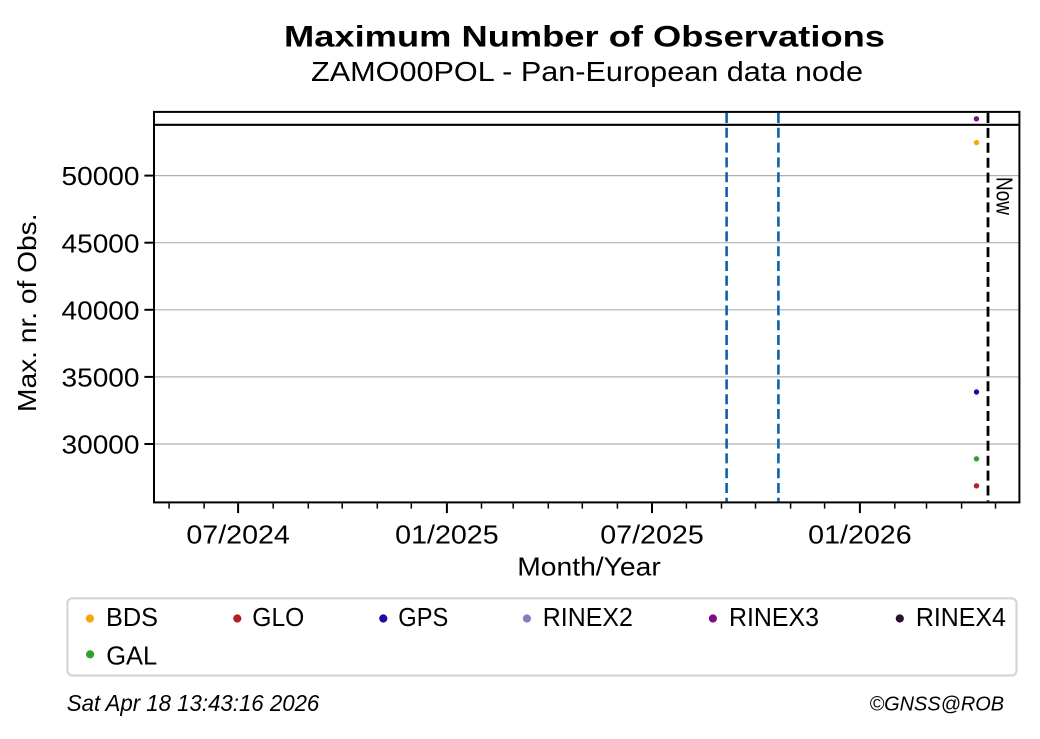 The image size is (1040, 739). Describe the element at coordinates (27, 312) in the screenshot. I see `svg-text: Max. nr. of Obs.` at that location.